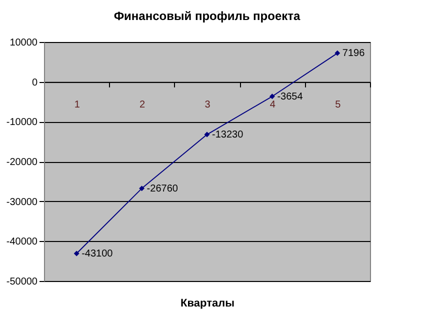 The image size is (438, 336). What do you see at coordinates (24, 43) in the screenshot?
I see `y-tick-label: 10000` at bounding box center [24, 43].